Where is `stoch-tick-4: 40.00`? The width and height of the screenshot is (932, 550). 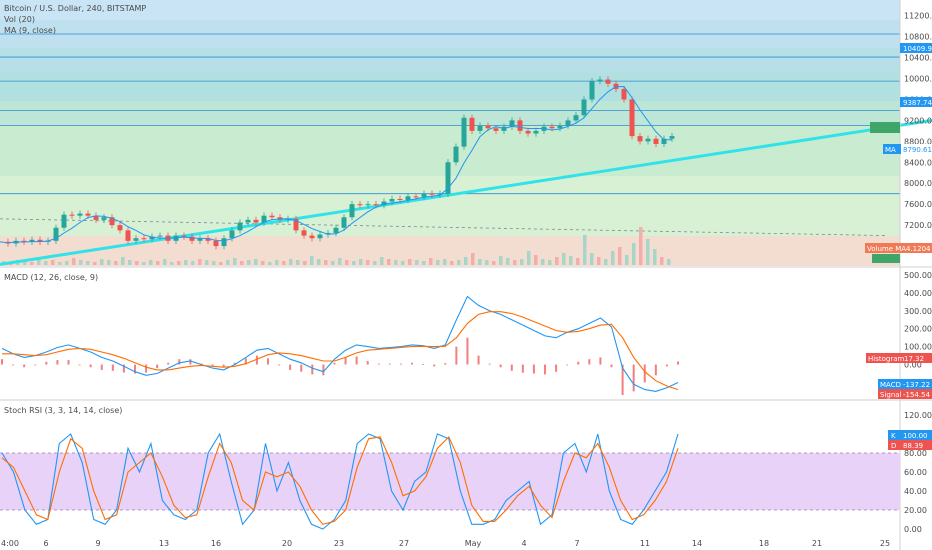
stoch-tick-4: 40.00 is located at coordinates (915, 491).